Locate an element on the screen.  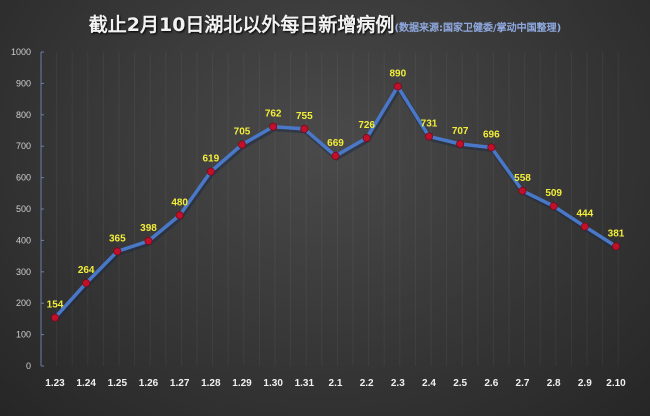
data-label: 755 is located at coordinates (304, 116).